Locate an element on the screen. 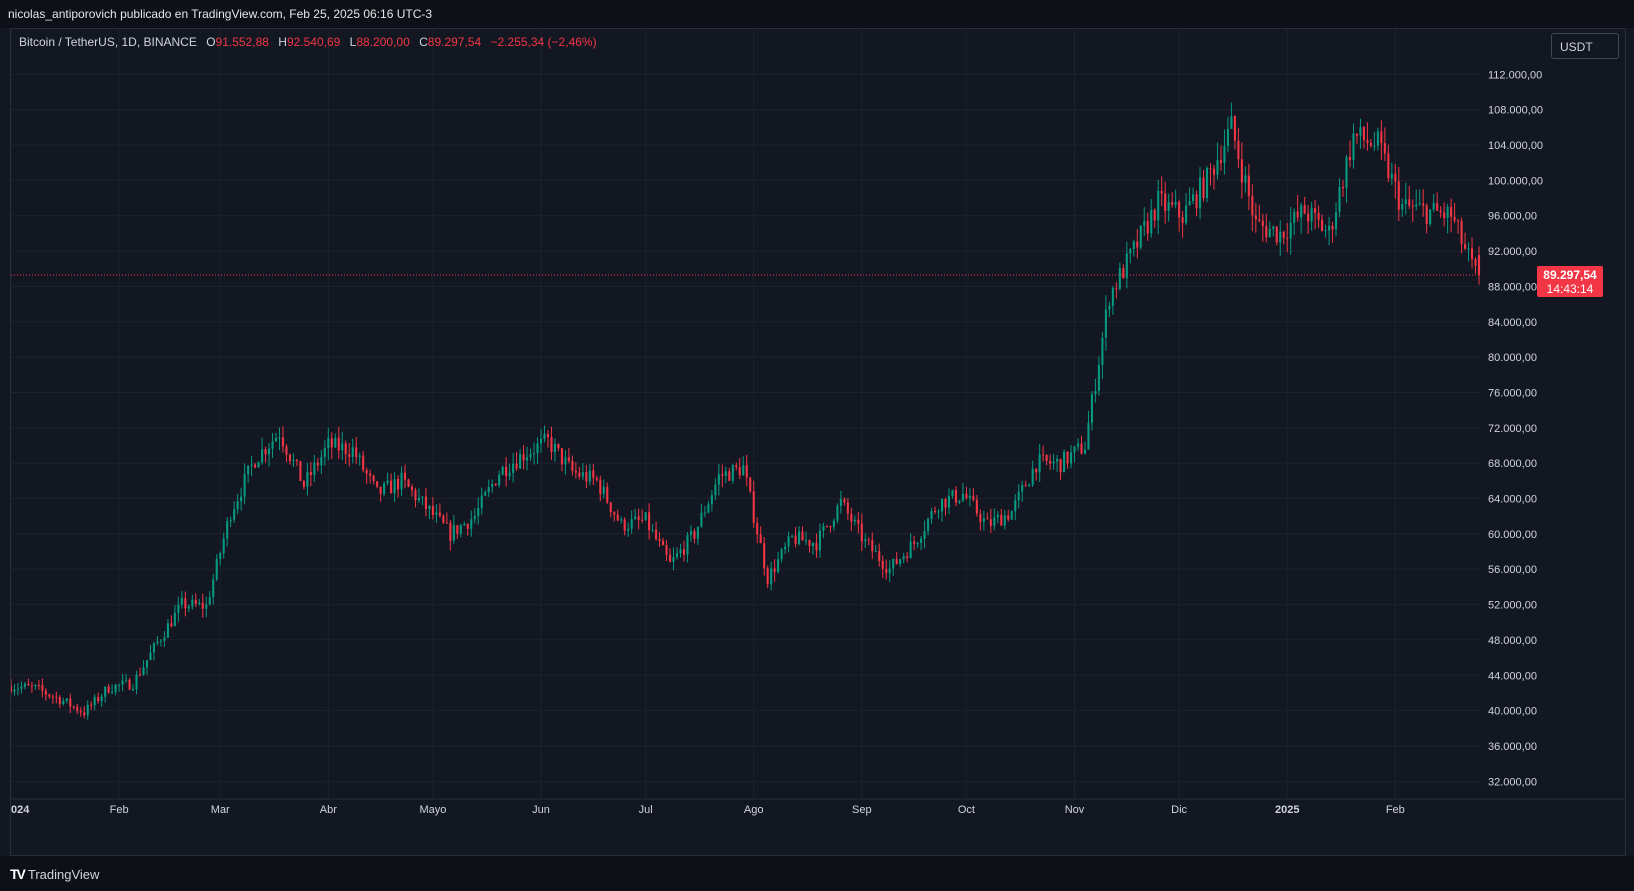 Image resolution: width=1634 pixels, height=891 pixels. open-value: 91.552,88 is located at coordinates (242, 42).